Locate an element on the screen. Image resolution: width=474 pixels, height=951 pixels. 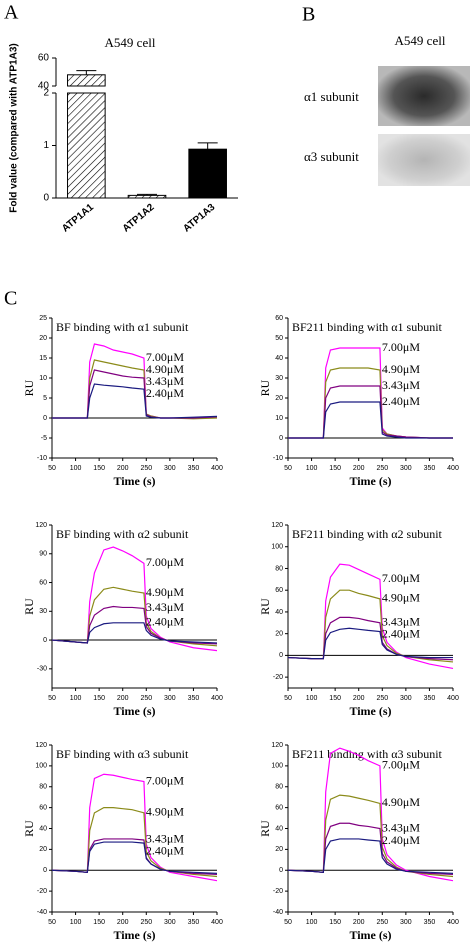
y-tick-label: 100 is located at coordinates (41, 766).